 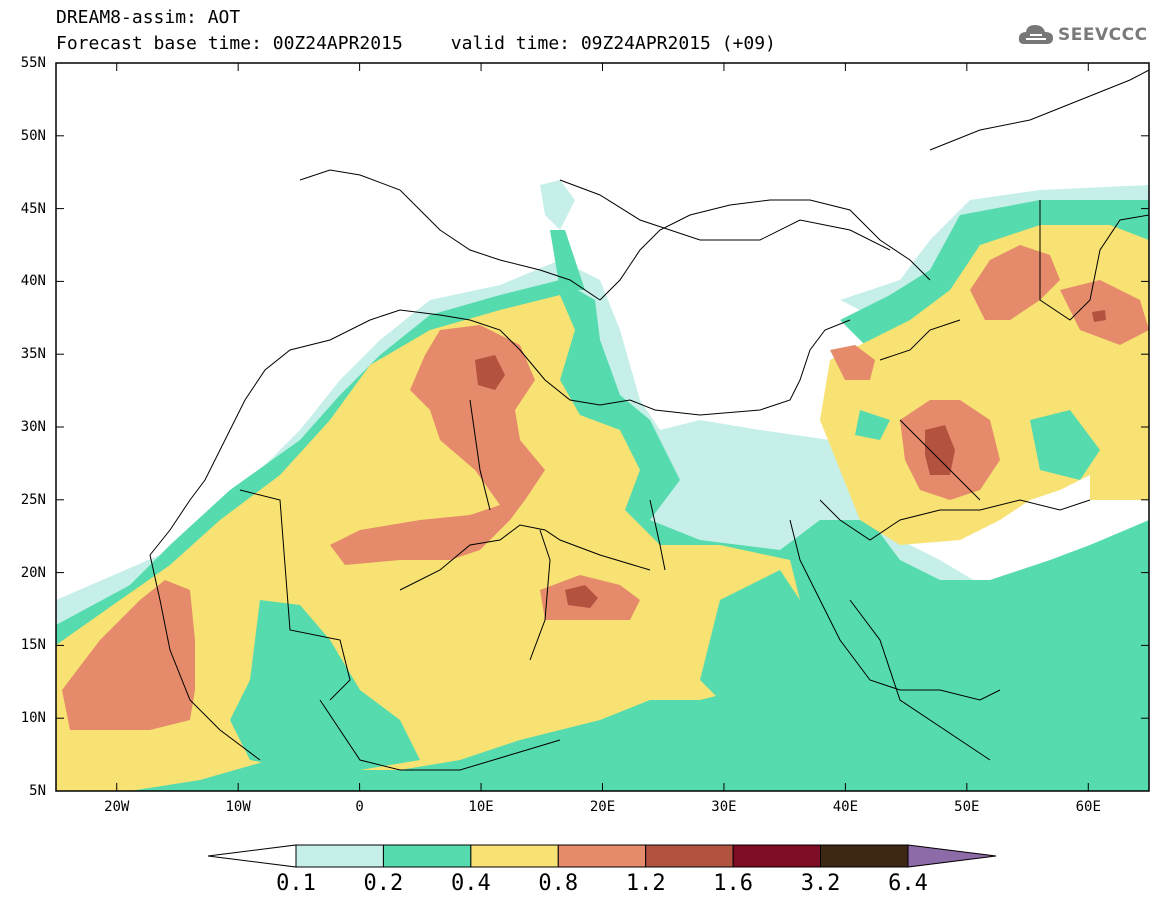 I want to click on logo-text: SEEVCCC, so click(x=1103, y=35).